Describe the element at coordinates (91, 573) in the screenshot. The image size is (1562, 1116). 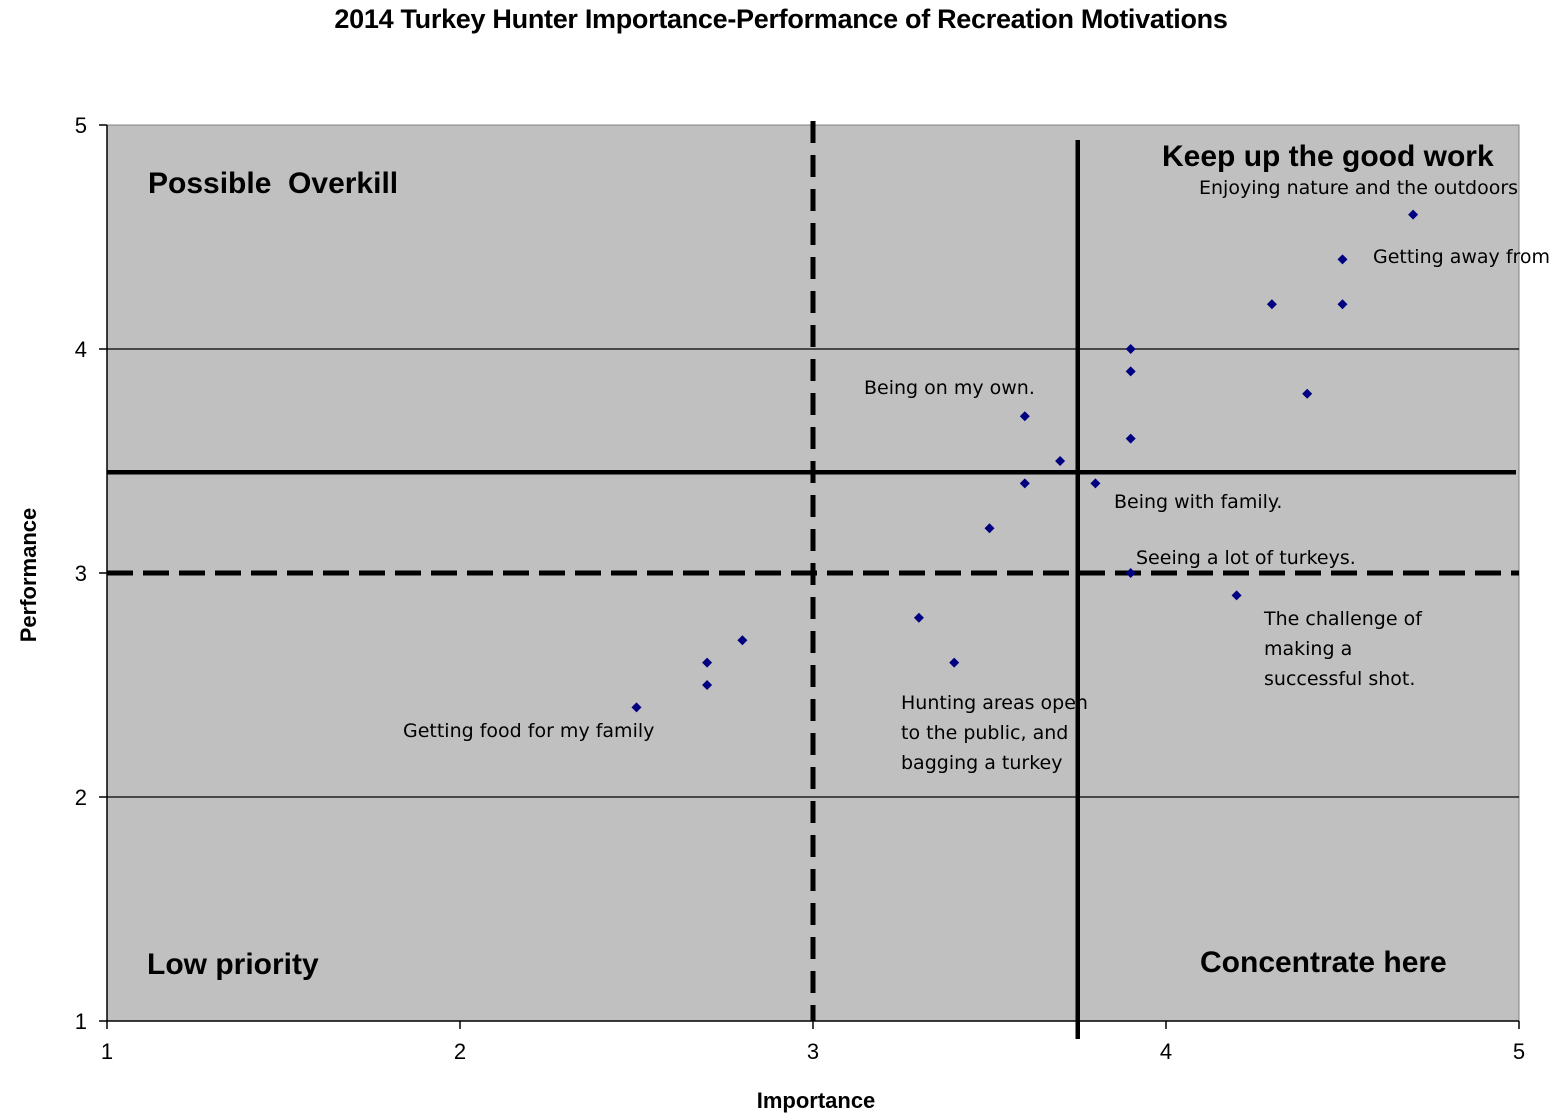
I see `y-axis-ticks: 1 2 3 4 5` at that location.